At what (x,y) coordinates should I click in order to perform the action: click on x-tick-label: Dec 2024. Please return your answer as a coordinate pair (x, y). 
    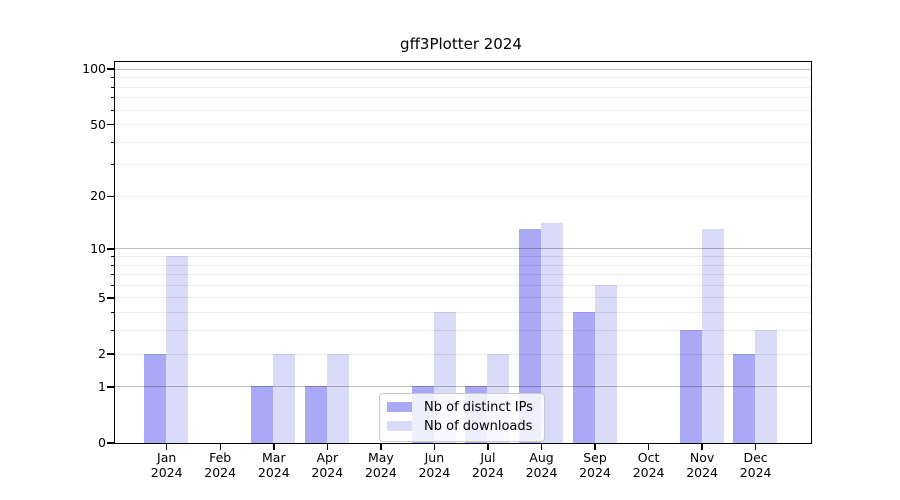
    Looking at the image, I should click on (756, 465).